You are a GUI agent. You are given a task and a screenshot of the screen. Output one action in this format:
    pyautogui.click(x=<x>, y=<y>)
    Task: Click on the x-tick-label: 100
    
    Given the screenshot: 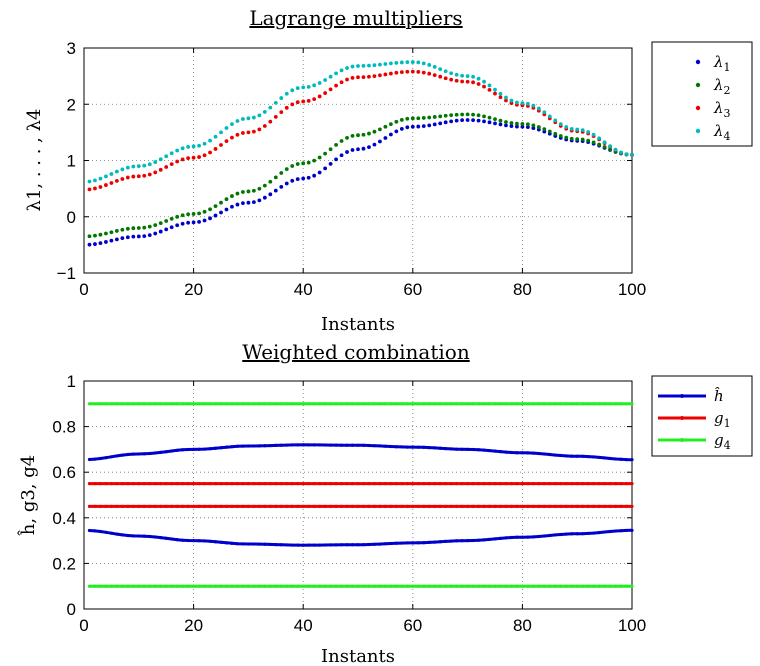 What is the action you would take?
    pyautogui.click(x=632, y=625)
    